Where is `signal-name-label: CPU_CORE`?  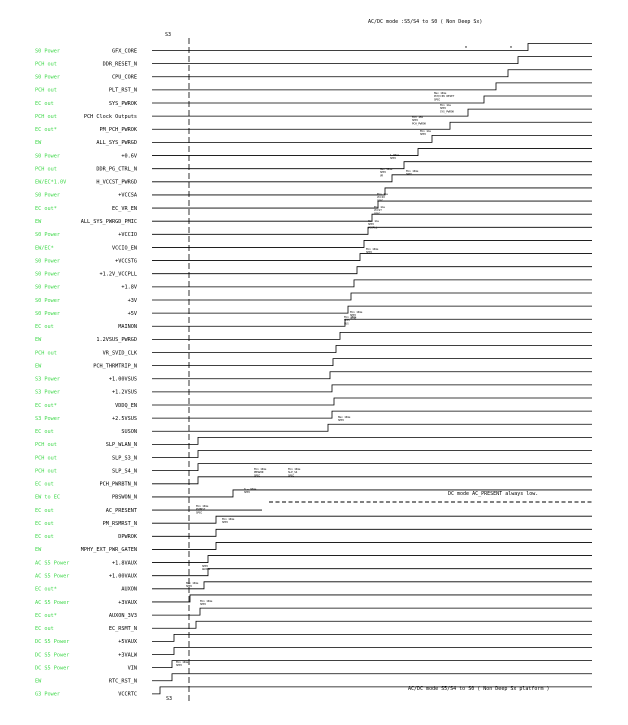 signal-name-label: CPU_CORE is located at coordinates (124, 78).